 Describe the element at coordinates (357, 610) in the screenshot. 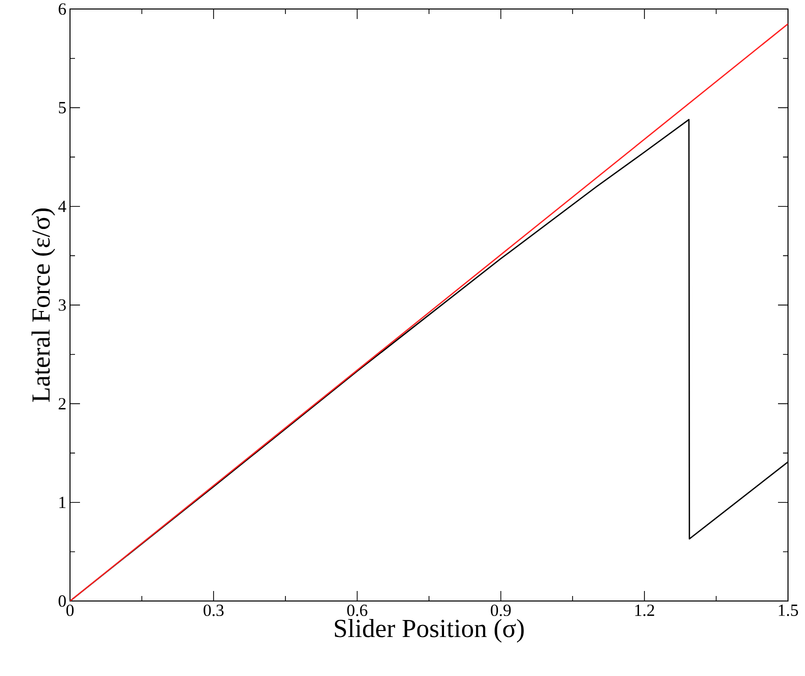

I see `x-tick-label: 0.6` at that location.